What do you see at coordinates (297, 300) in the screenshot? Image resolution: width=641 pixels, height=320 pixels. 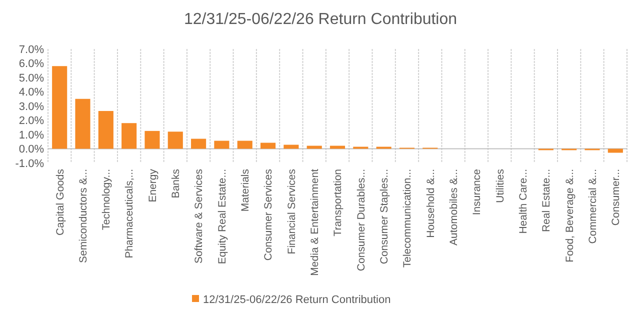 I see `legend-label: 12/31/25-06/22/26 Return Contribution` at bounding box center [297, 300].